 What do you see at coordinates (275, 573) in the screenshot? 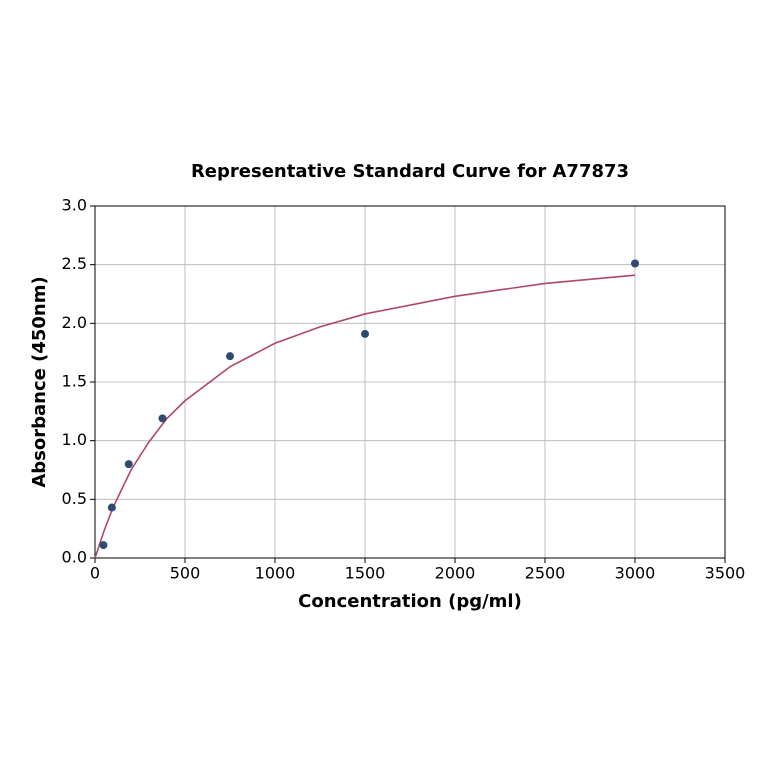
I see `x-tick-label: 1000` at bounding box center [275, 573].